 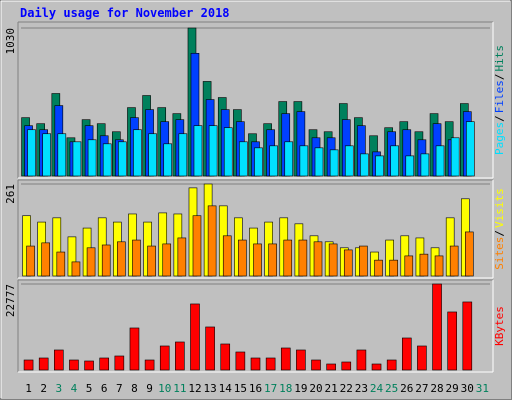 I want to click on legend-entry: Sites, so click(x=499, y=253).